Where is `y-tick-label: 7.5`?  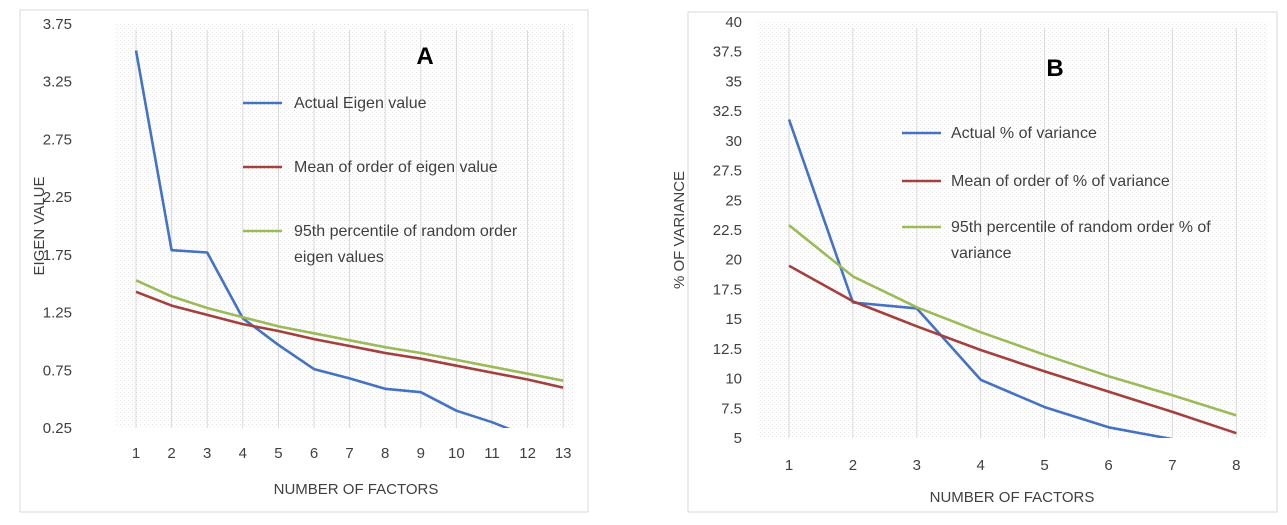
y-tick-label: 7.5 is located at coordinates (731, 408).